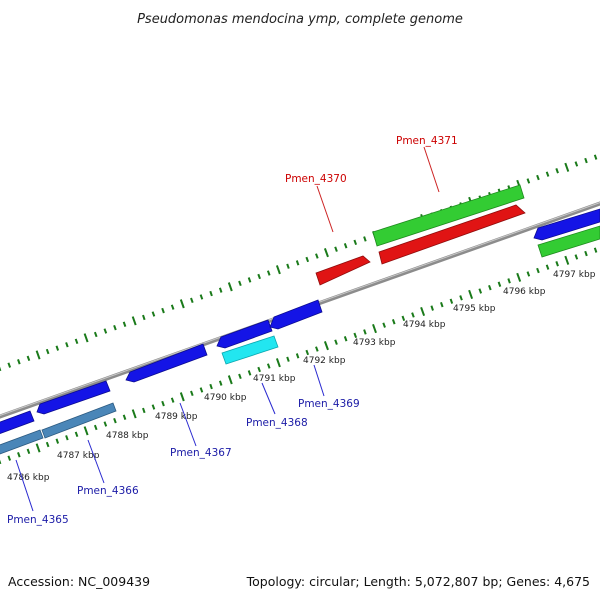 The image size is (600, 600). Describe the element at coordinates (73, 397) in the screenshot. I see `gene-arrow-pmen-4366-strand-a` at that location.